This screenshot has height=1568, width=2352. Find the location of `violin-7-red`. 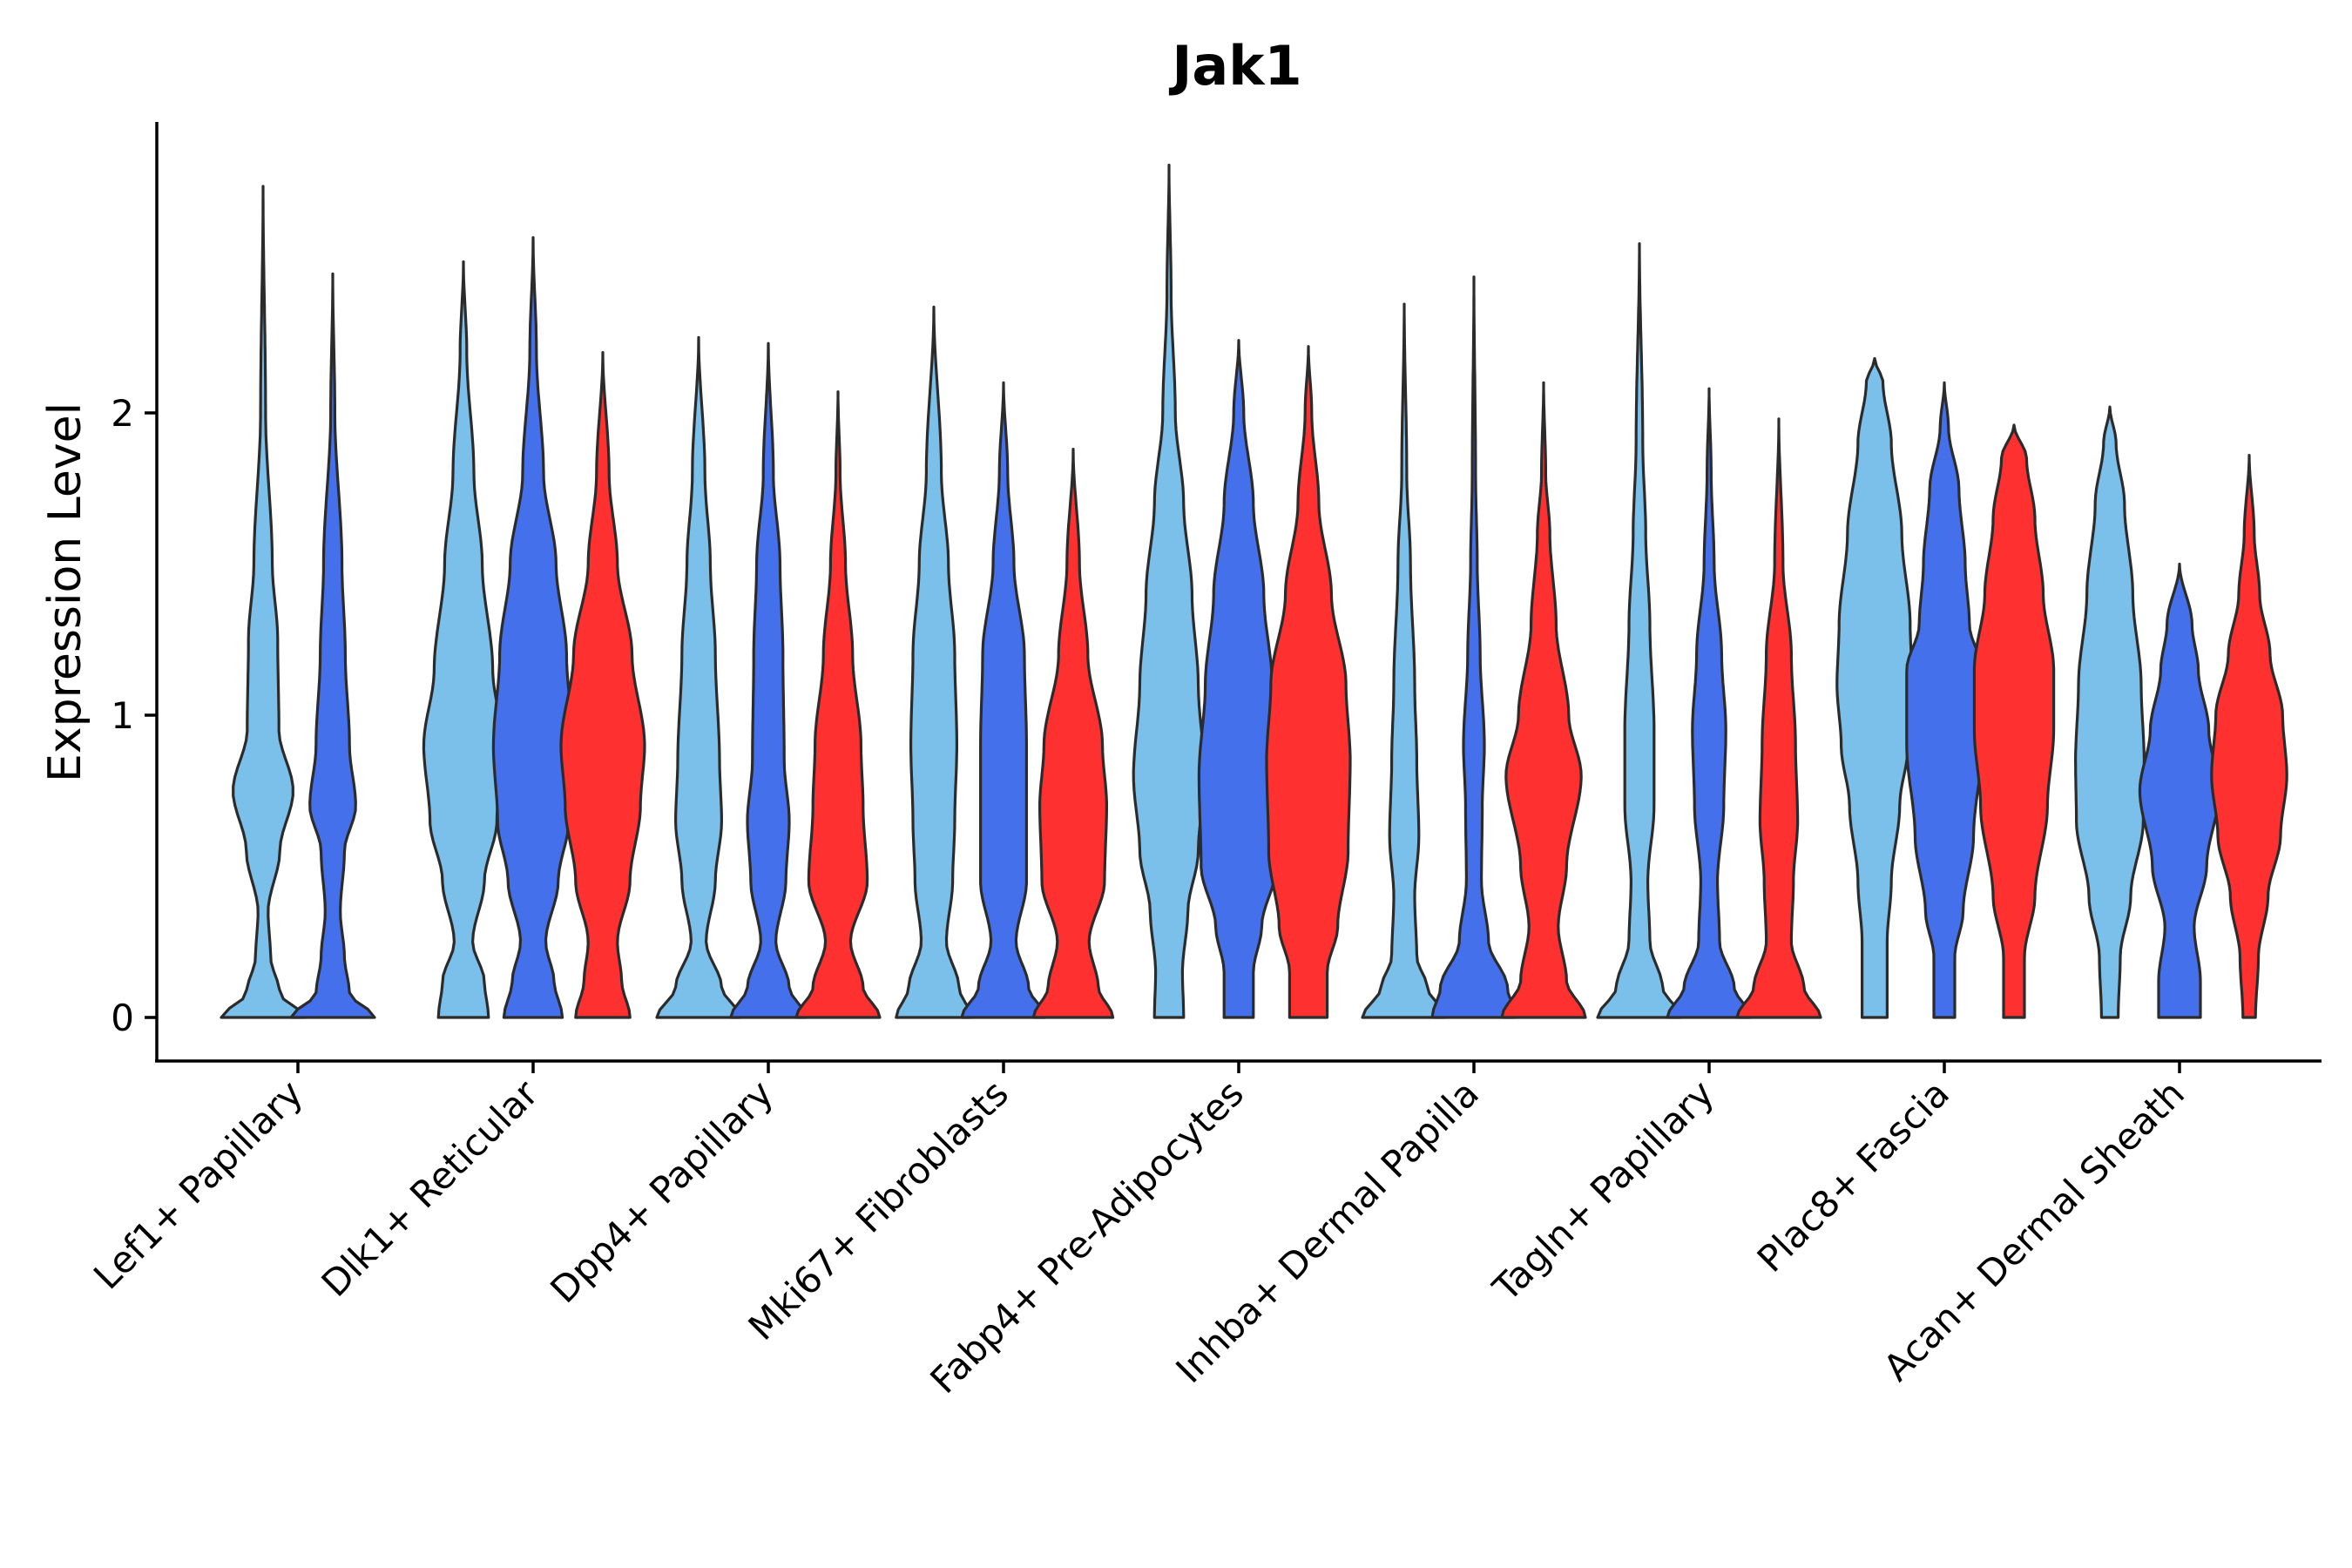

violin-7-red is located at coordinates (1778, 718).